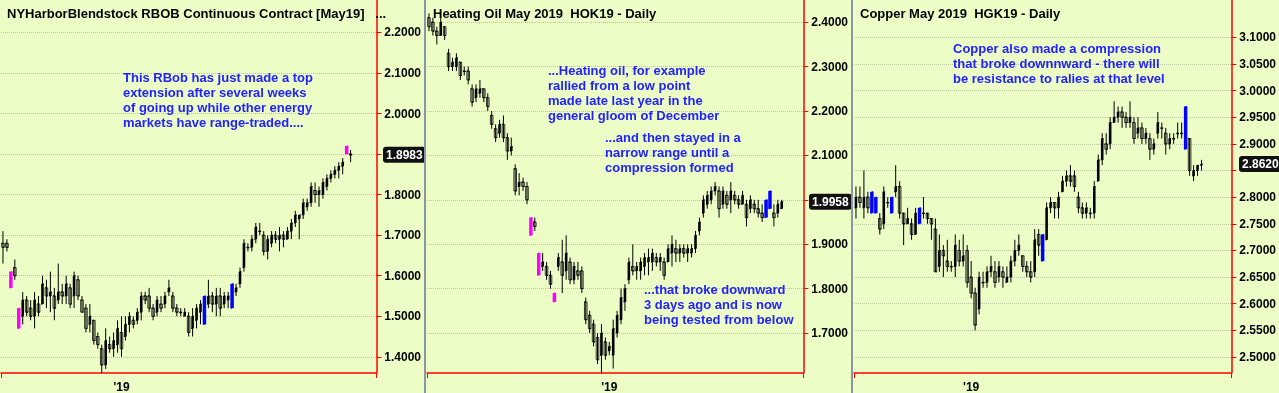  Describe the element at coordinates (960, 13) in the screenshot. I see `text: Copper May 2019 HGK19 - Daily` at that location.